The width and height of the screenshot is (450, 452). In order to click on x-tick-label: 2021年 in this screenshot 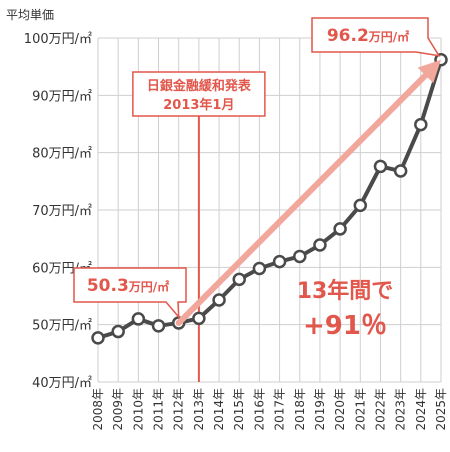, I will do `click(360, 409)`.